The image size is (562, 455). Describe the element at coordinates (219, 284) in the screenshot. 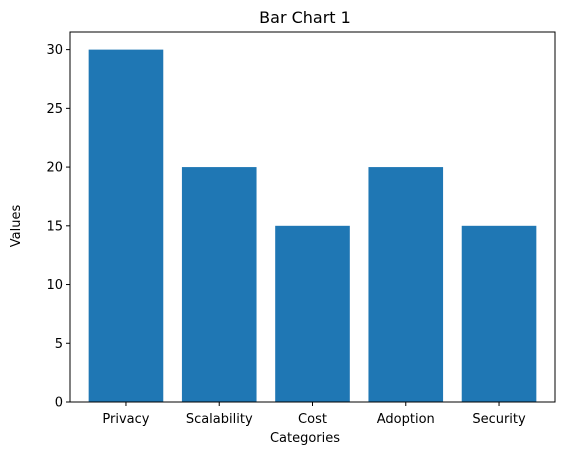

I see `bar-scalability` at that location.